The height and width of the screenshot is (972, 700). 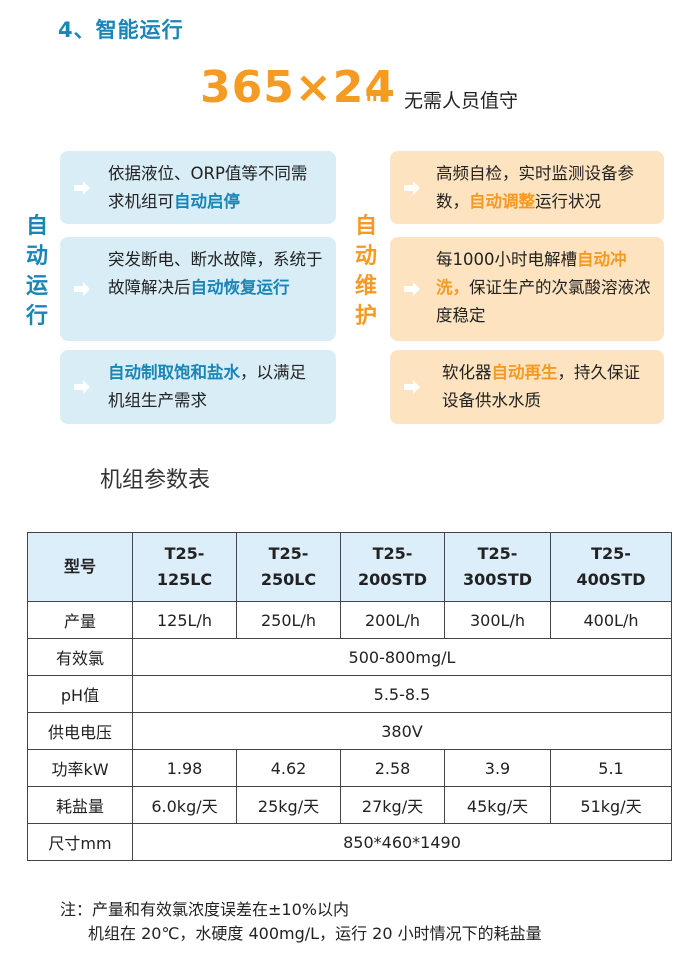 I want to click on table-cell: 380V, so click(x=402, y=731).